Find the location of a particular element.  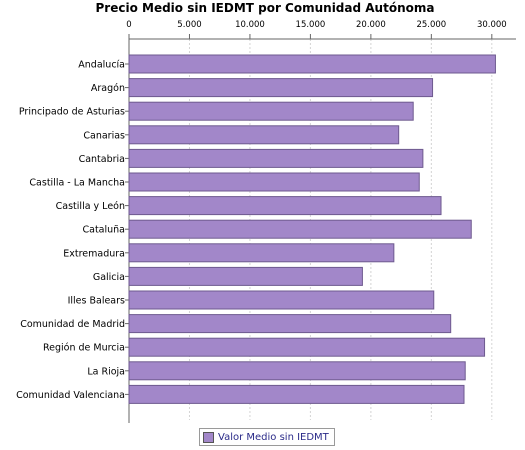

category-label: Aragón is located at coordinates (108, 88).